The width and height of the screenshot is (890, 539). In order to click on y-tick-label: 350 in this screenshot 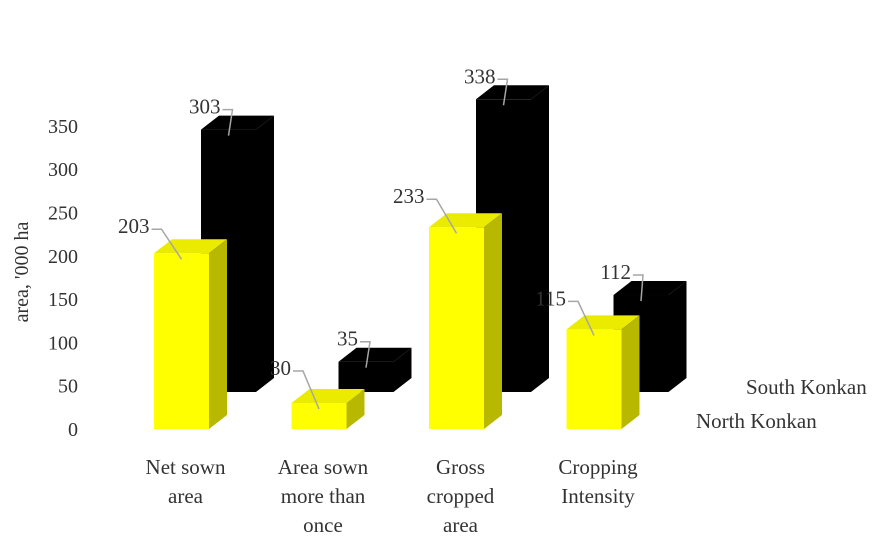, I will do `click(63, 127)`.